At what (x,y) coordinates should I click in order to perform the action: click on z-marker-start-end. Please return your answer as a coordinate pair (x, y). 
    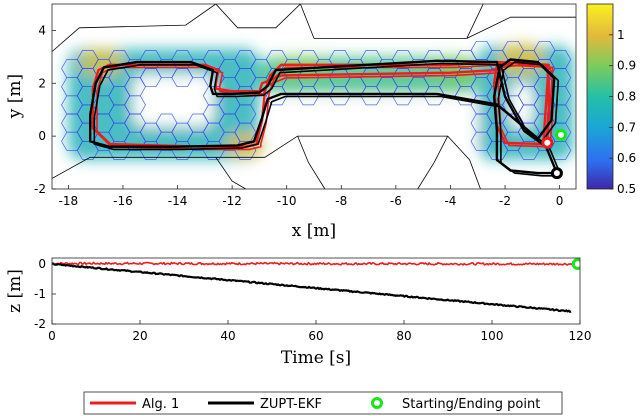
    Looking at the image, I should click on (575, 264).